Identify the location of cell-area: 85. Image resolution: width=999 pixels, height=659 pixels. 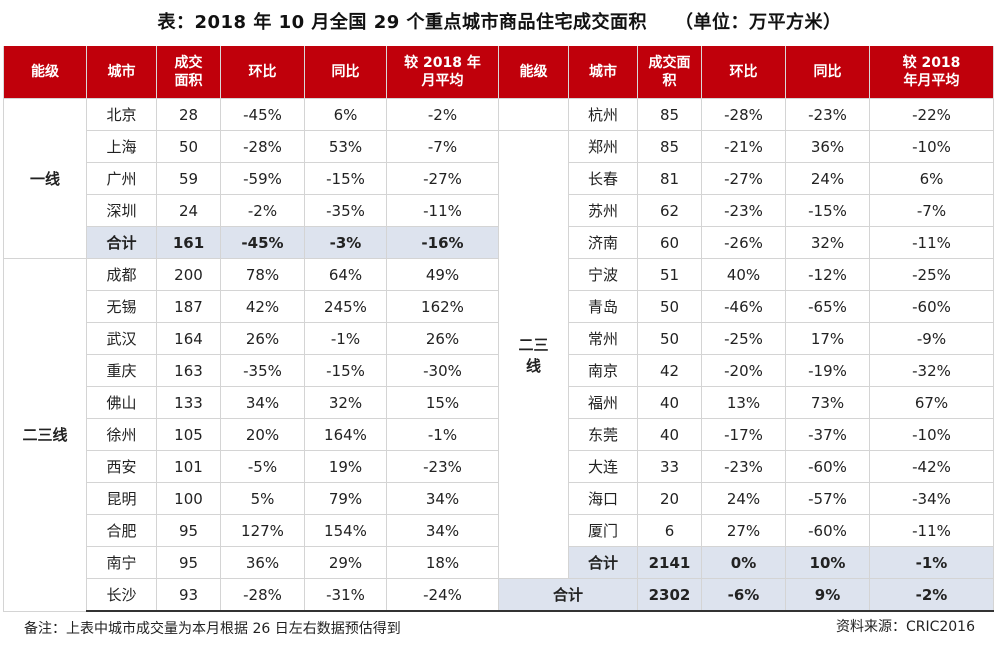
(669, 146).